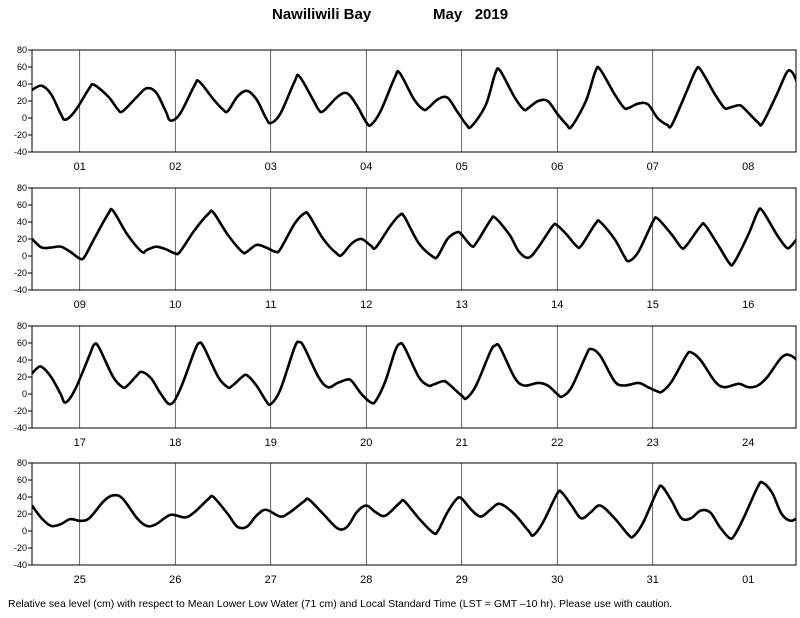  What do you see at coordinates (557, 443) in the screenshot?
I see `day-label: 22` at bounding box center [557, 443].